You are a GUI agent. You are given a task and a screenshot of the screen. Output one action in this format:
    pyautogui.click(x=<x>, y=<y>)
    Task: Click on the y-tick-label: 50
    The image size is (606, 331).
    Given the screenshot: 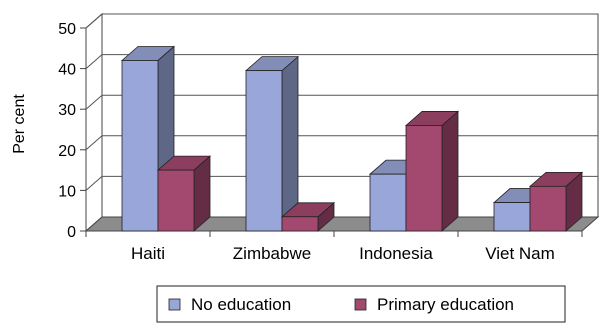 What is the action you would take?
    pyautogui.click(x=67, y=29)
    